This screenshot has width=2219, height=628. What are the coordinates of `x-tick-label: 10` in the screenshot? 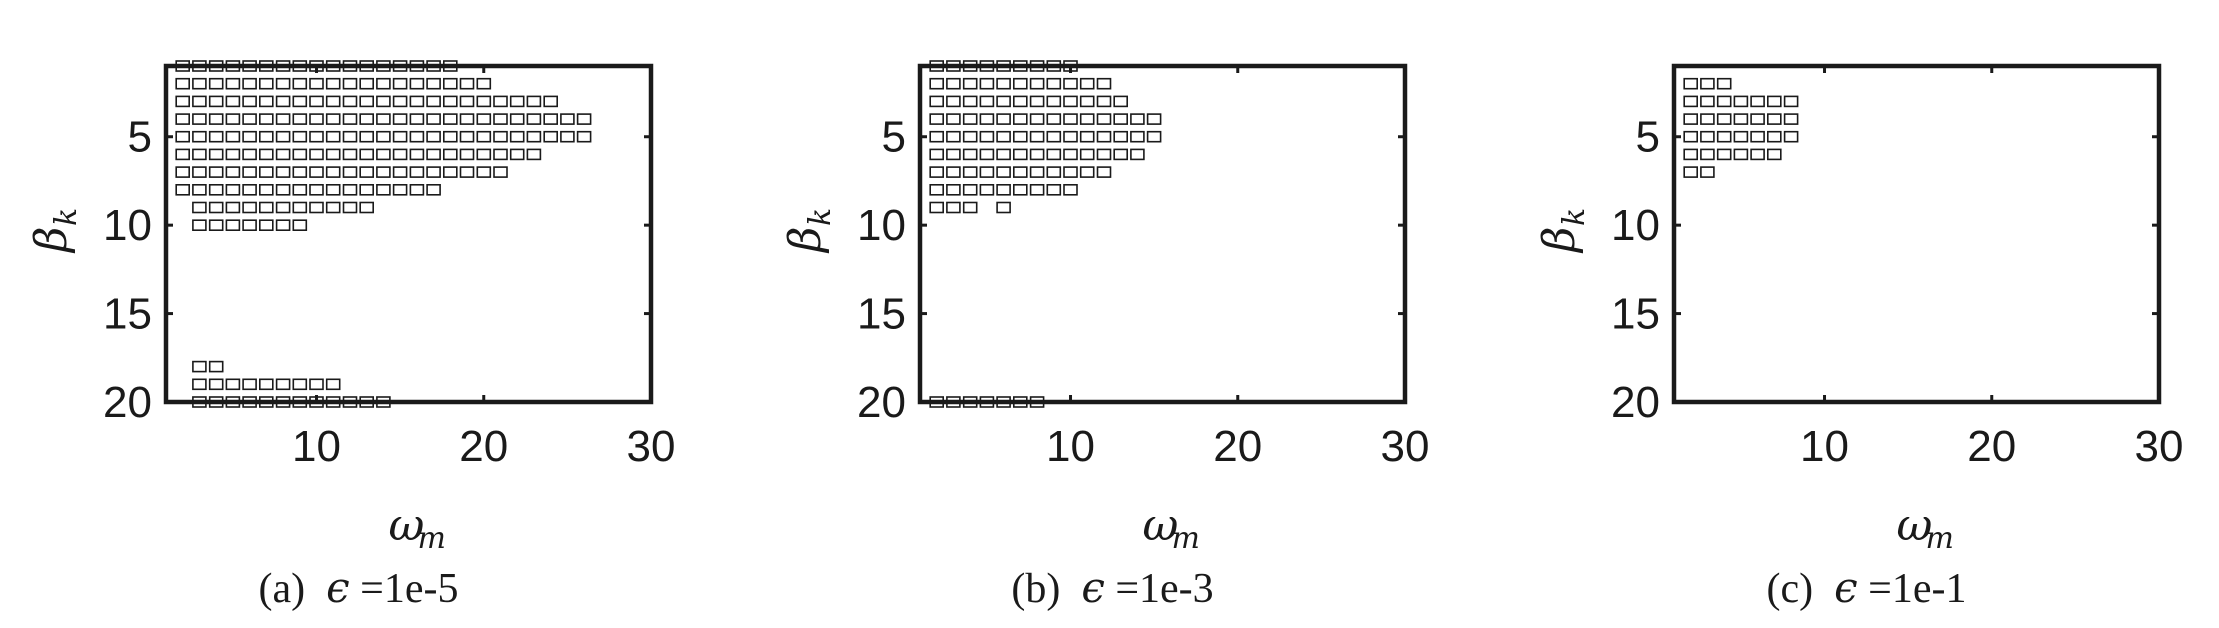 It's located at (1070, 446).